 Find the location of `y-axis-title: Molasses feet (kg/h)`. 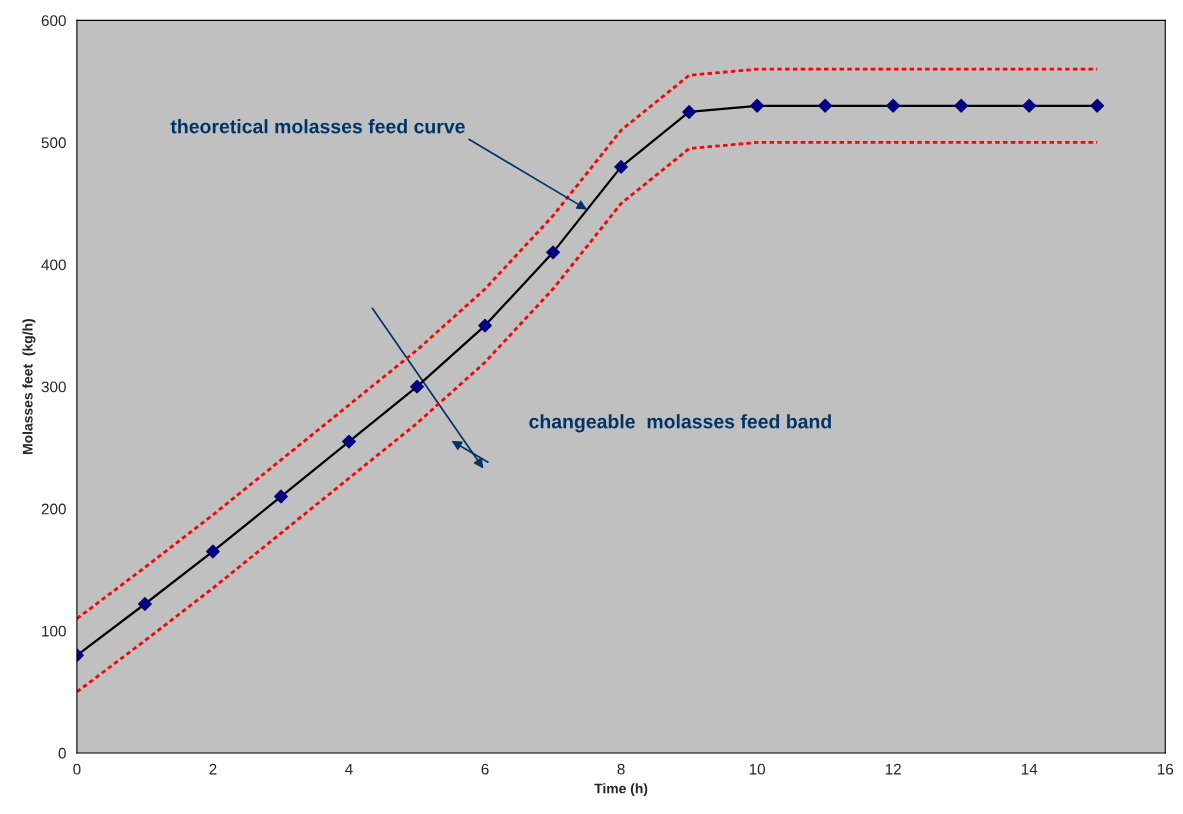

y-axis-title: Molasses feet (kg/h) is located at coordinates (29, 387).